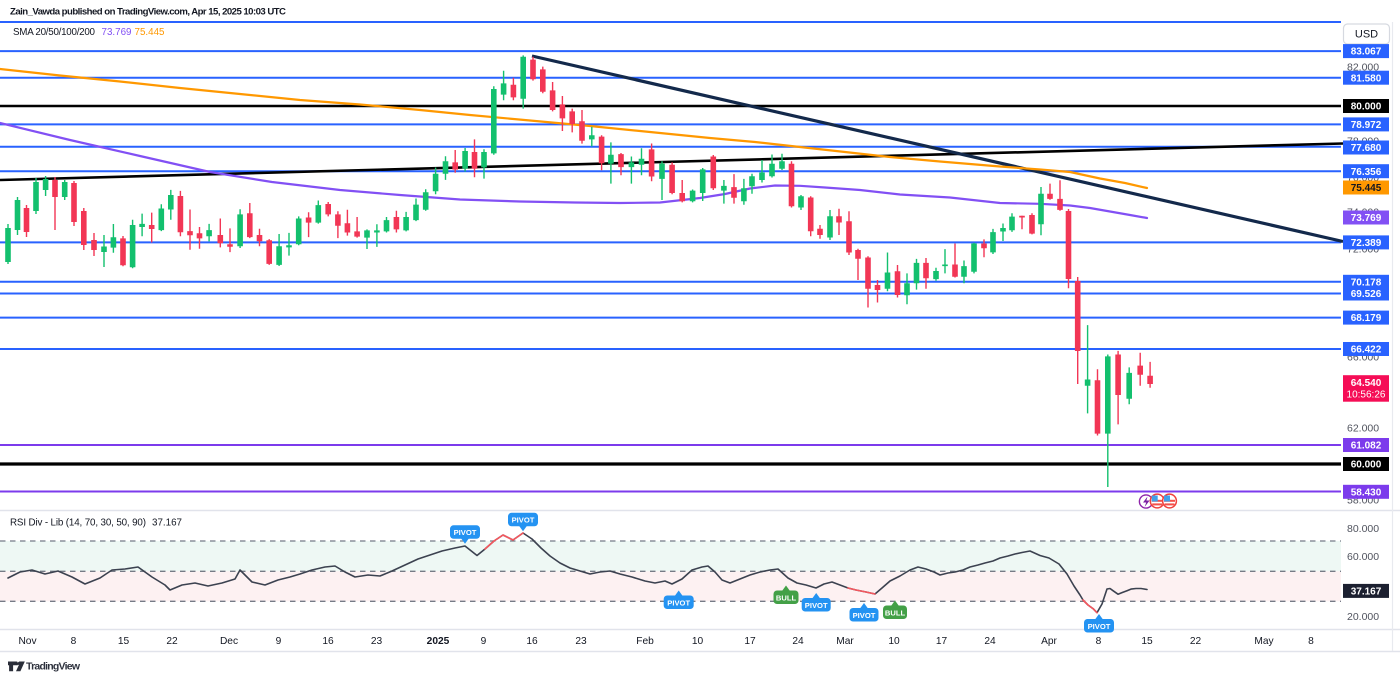 This screenshot has height=679, width=1400. I want to click on svg-text: 62.000, so click(1363, 429).